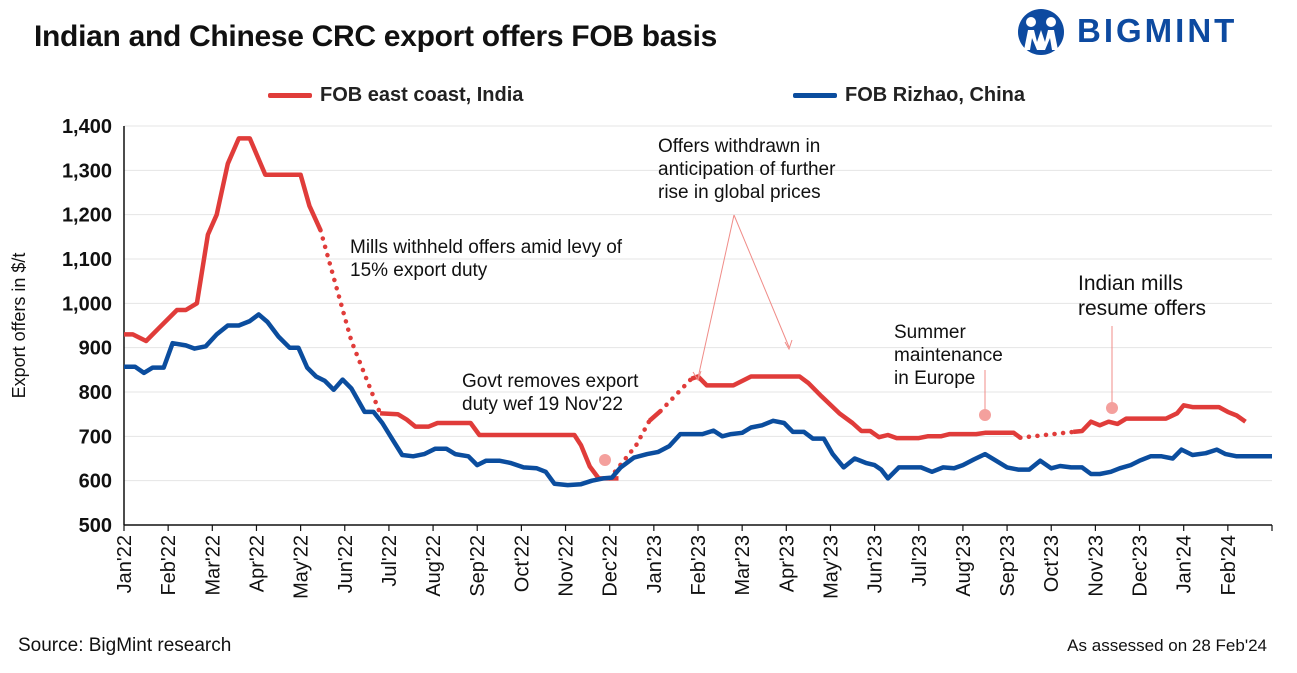 The height and width of the screenshot is (673, 1297). Describe the element at coordinates (1141, 566) in the screenshot. I see `x-tick-label: Dec'23` at that location.